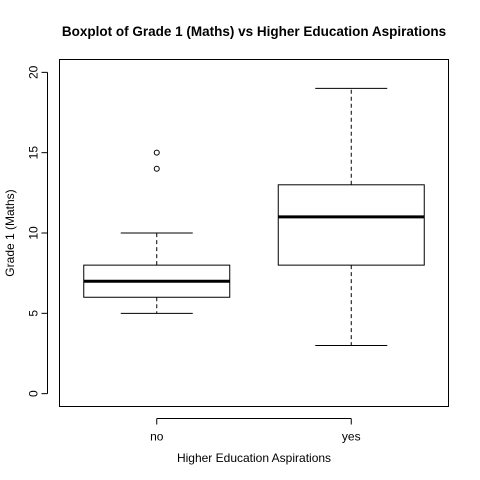 This screenshot has width=480, height=480. Describe the element at coordinates (34, 233) in the screenshot. I see `y-tick-label: 10` at that location.